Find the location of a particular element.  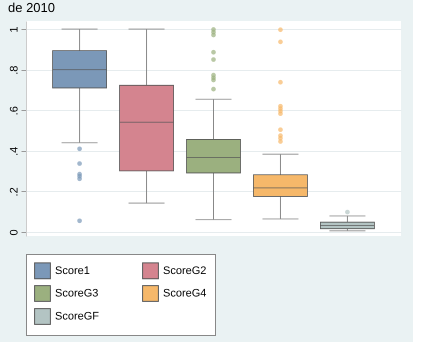

legend-label: ScoreG4 is located at coordinates (184, 294).